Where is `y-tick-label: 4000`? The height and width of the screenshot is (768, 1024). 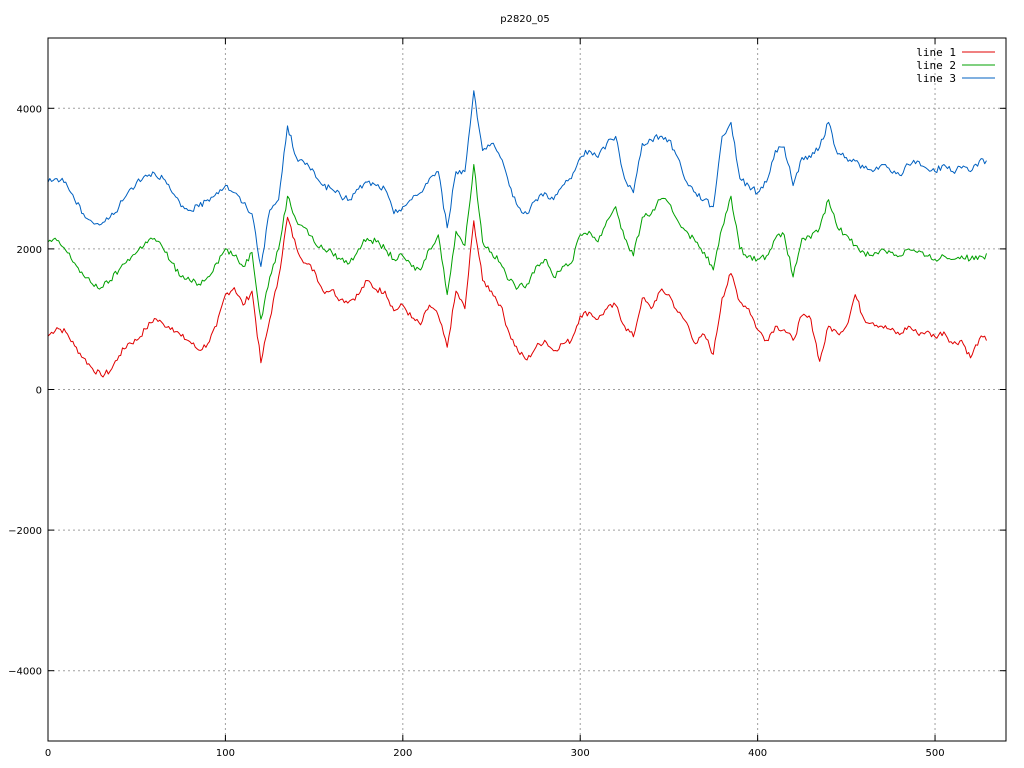 y-tick-label: 4000 is located at coordinates (29, 109).